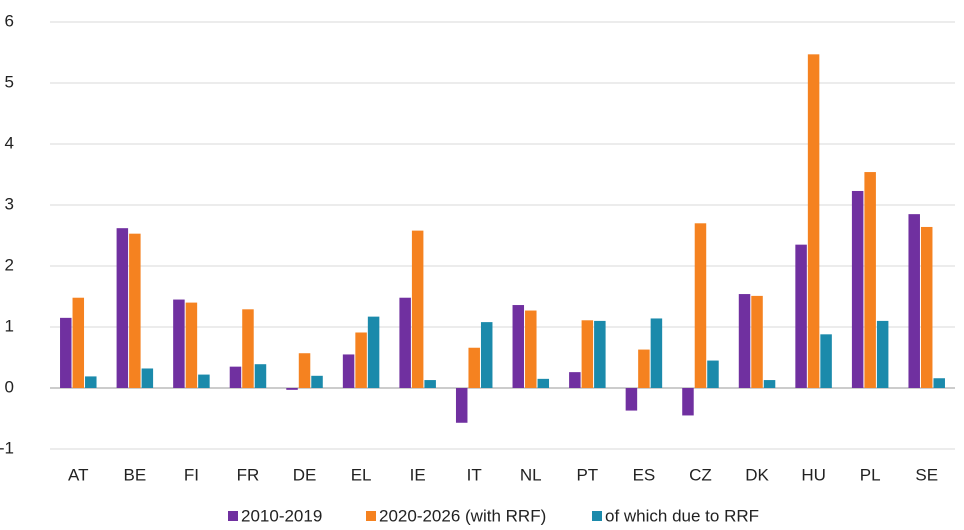 Image resolution: width=964 pixels, height=530 pixels. I want to click on legend-label: of which due to RRF, so click(682, 515).